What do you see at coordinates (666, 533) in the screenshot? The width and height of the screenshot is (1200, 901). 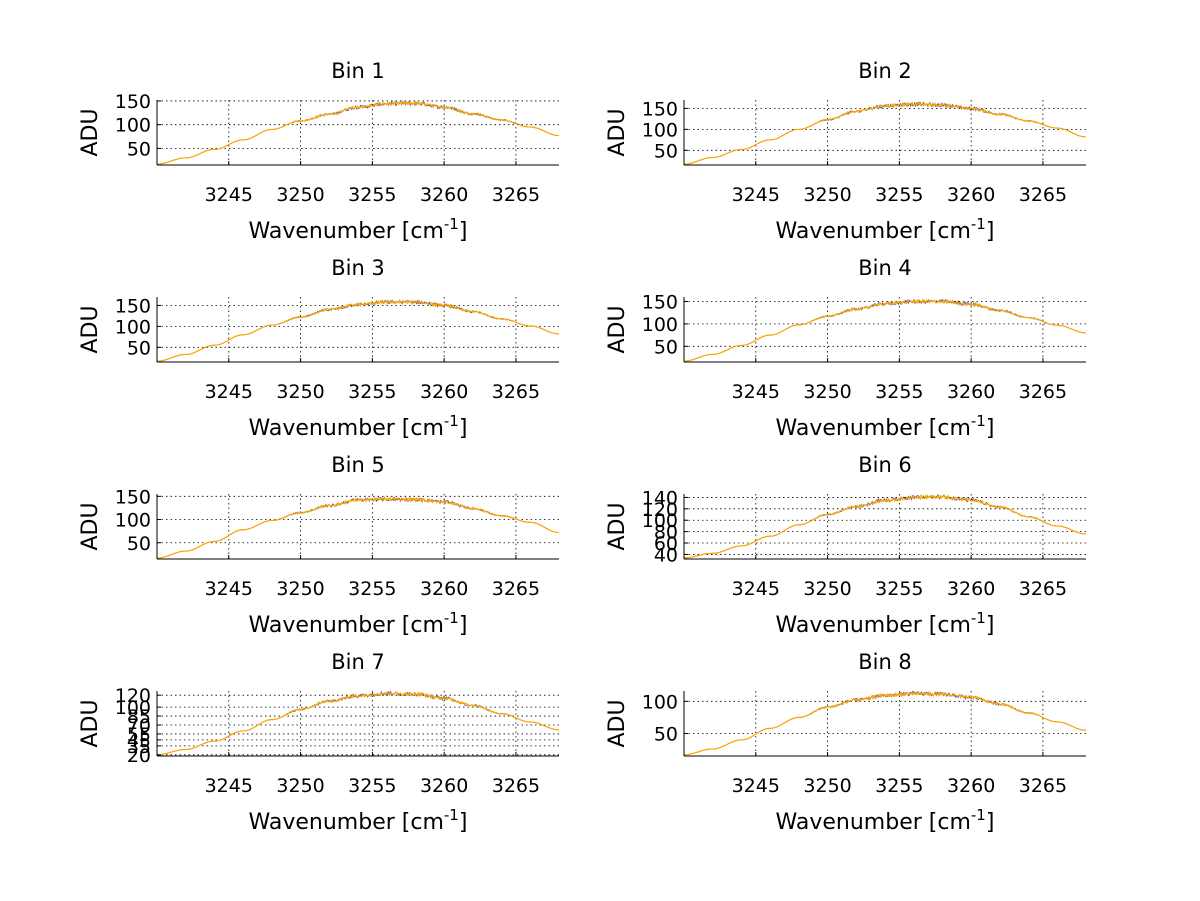 I see `y-tick-label: 80` at bounding box center [666, 533].